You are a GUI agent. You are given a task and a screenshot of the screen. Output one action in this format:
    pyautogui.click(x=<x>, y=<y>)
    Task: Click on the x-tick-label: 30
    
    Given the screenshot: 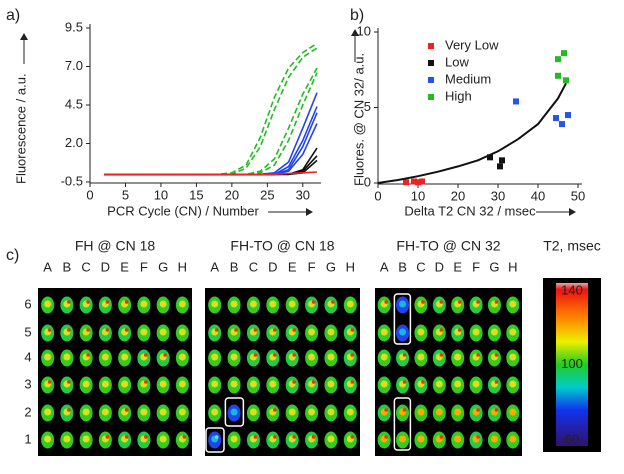 What is the action you would take?
    pyautogui.click(x=498, y=195)
    